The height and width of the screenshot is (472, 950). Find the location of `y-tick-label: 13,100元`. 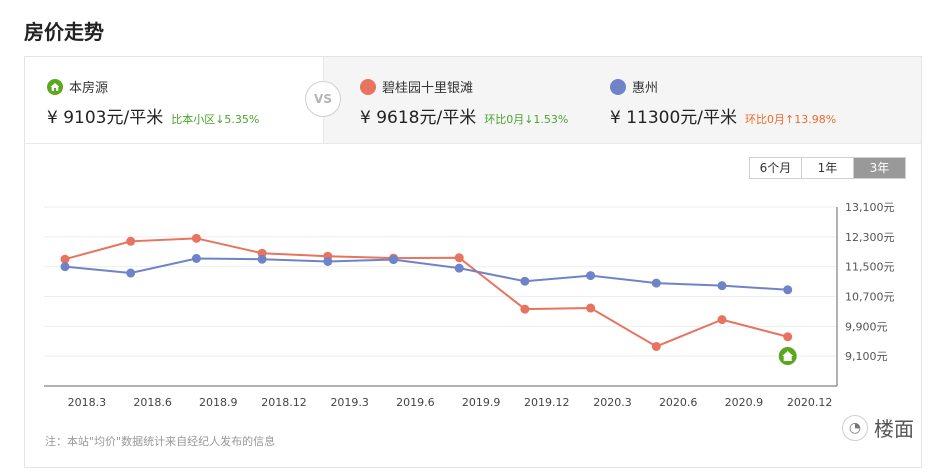

y-tick-label: 13,100元 is located at coordinates (870, 207).